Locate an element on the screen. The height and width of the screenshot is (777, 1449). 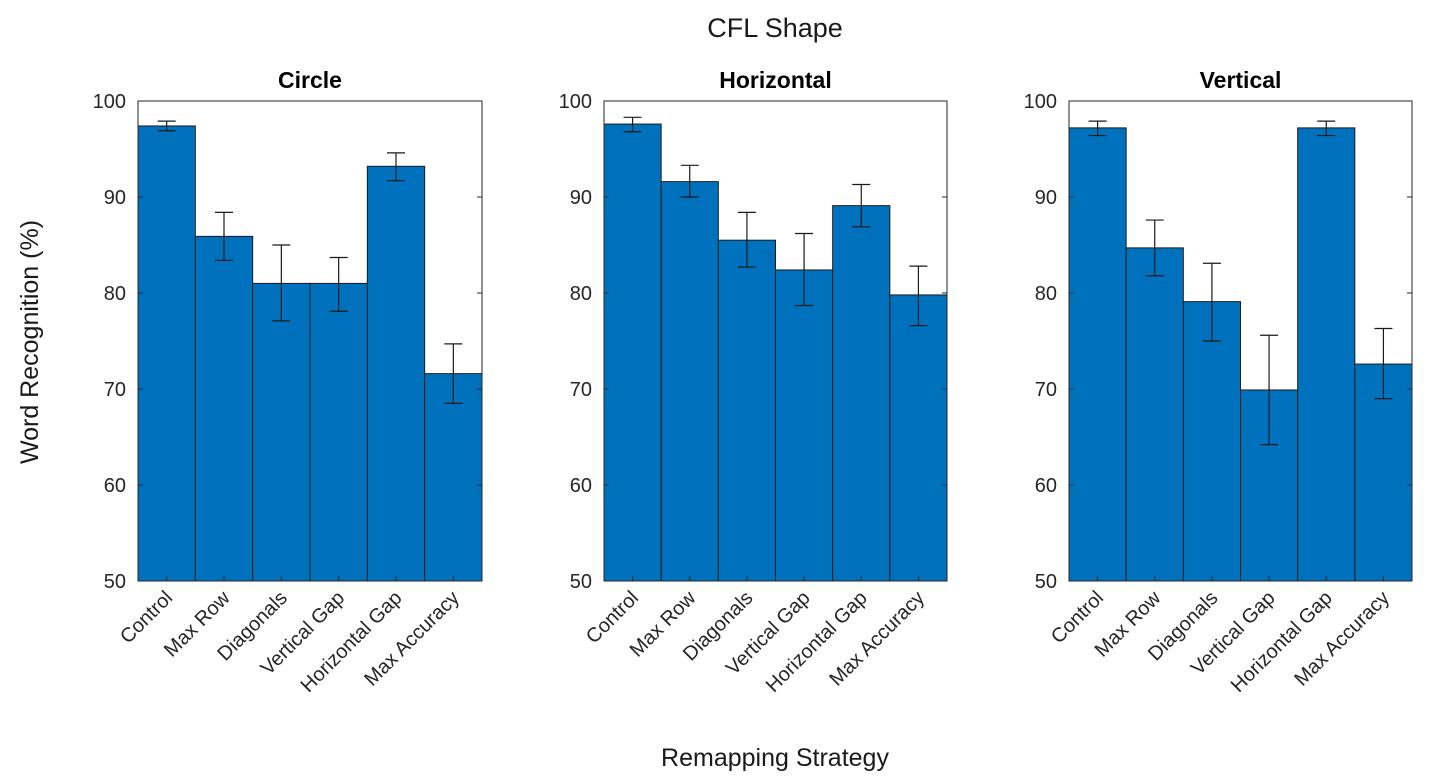
panel-title: Vertical is located at coordinates (1241, 80).